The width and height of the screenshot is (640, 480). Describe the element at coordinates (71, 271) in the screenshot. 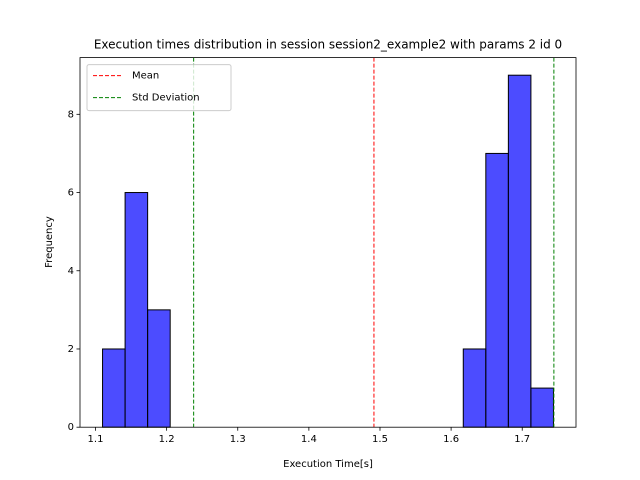

I see `y-tick-label: 4` at that location.